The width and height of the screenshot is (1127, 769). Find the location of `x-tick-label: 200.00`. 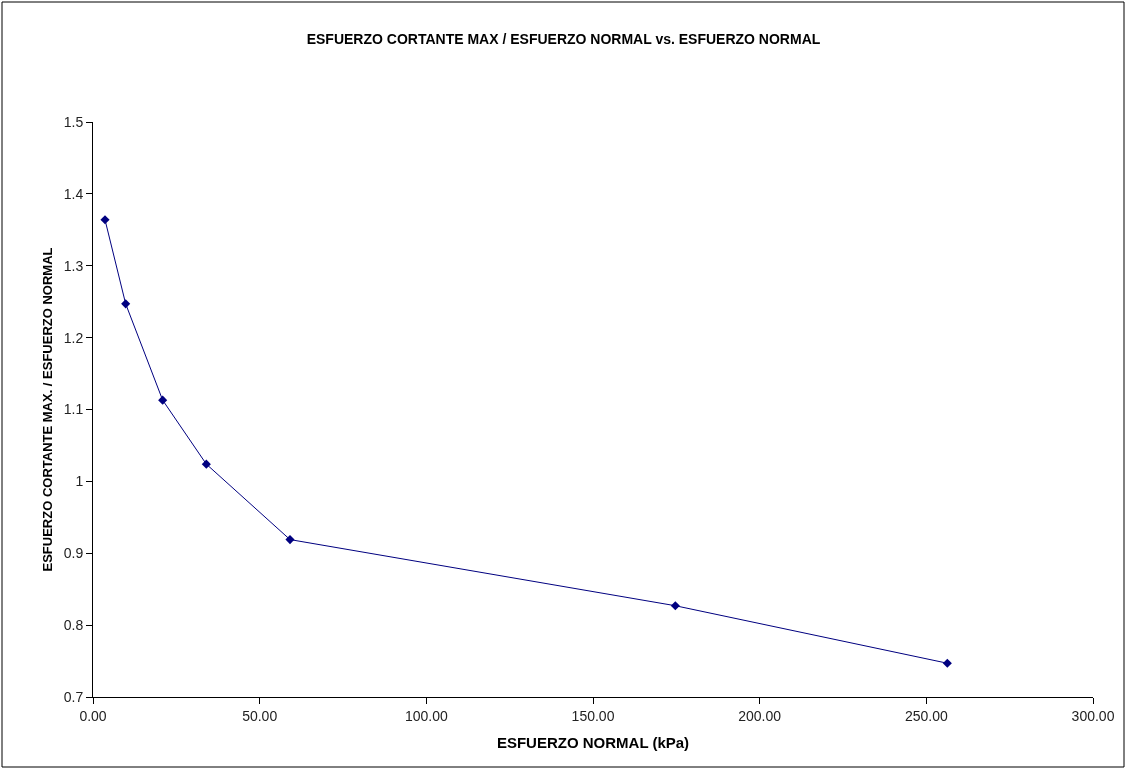

x-tick-label: 200.00 is located at coordinates (760, 715).